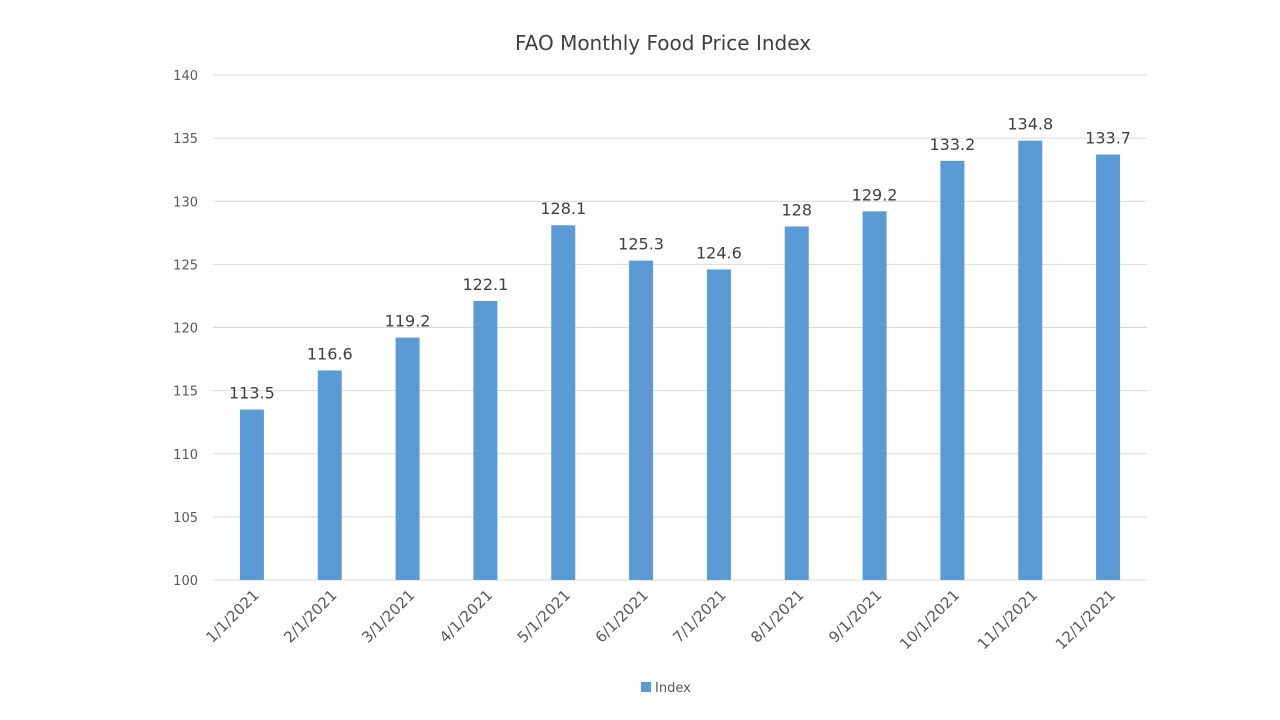 This screenshot has width=1280, height=720. What do you see at coordinates (185, 518) in the screenshot?
I see `y-tick-label: 105` at bounding box center [185, 518].